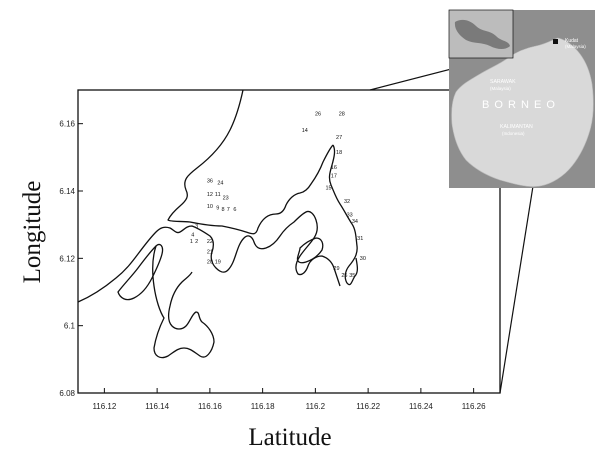 Image resolution: width=597 pixels, height=451 pixels. What do you see at coordinates (140, 272) in the screenshot?
I see `island` at bounding box center [140, 272].